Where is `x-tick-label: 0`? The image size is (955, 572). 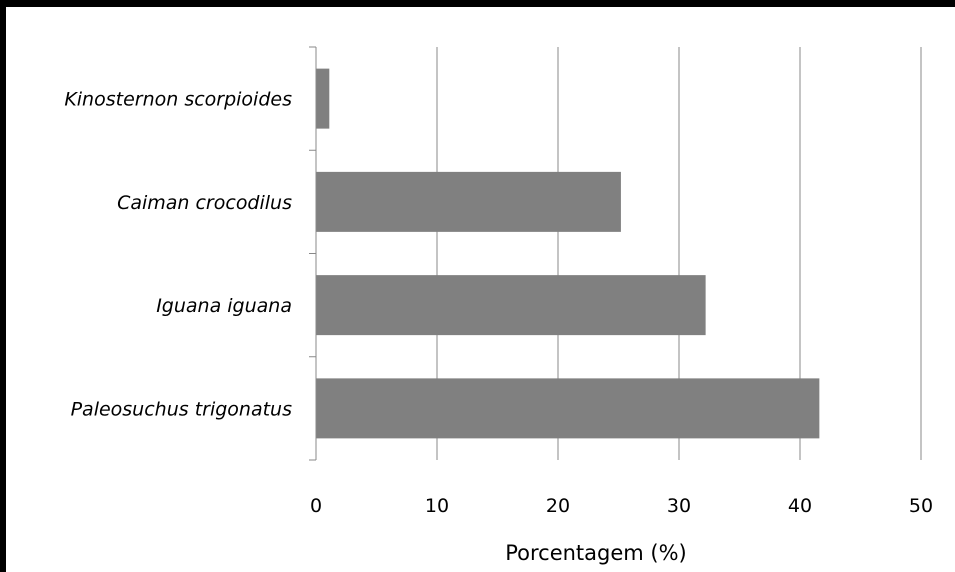
x-tick-label: 0 is located at coordinates (316, 506).